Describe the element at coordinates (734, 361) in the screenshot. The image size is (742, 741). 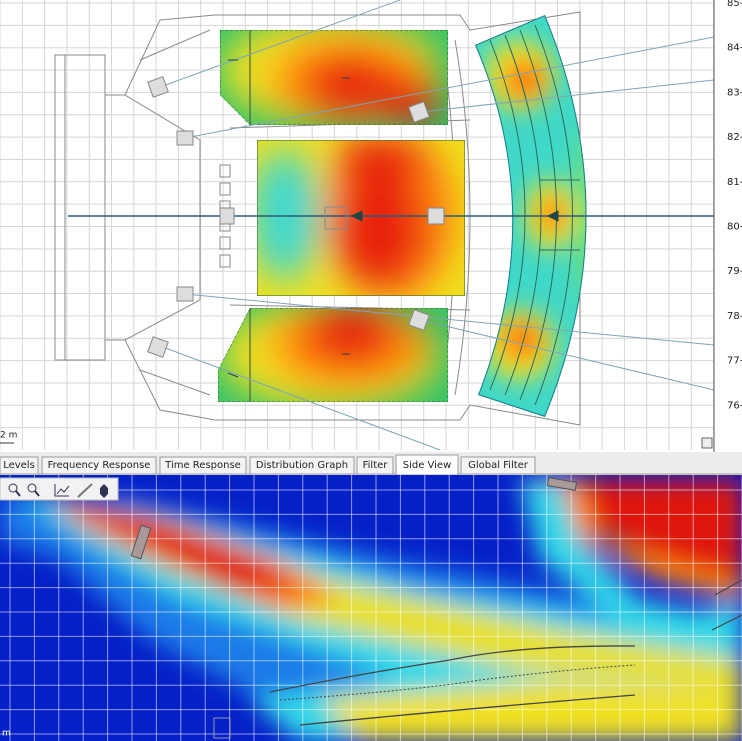
I see `scale-label: 77-` at that location.